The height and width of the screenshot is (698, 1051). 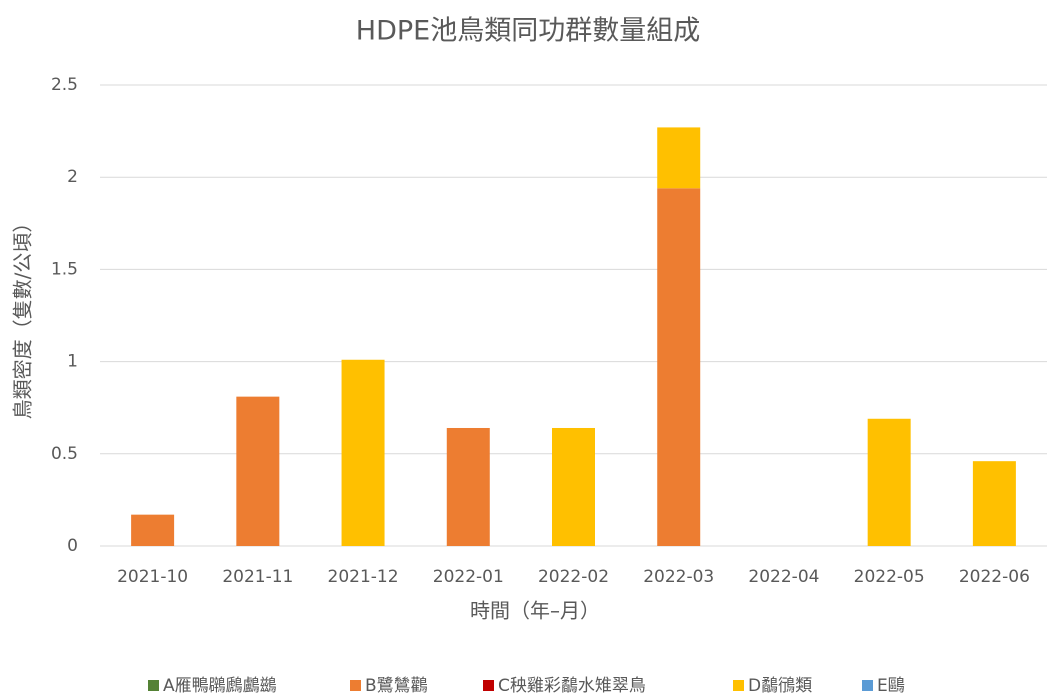 What do you see at coordinates (572, 686) in the screenshot?
I see `legend-label: C秧雞彩鷸水雉翠鳥` at bounding box center [572, 686].